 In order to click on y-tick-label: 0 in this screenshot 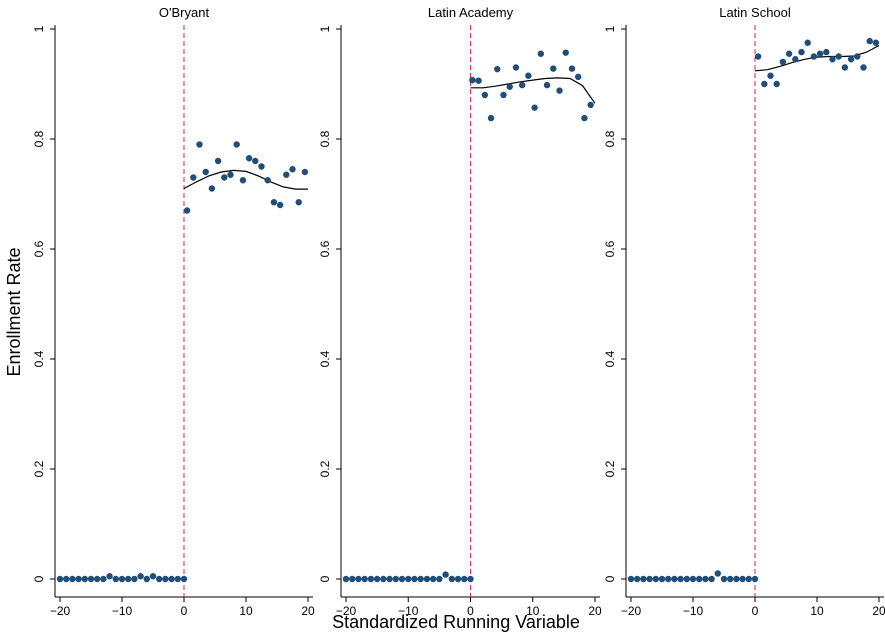, I will do `click(39, 578)`.